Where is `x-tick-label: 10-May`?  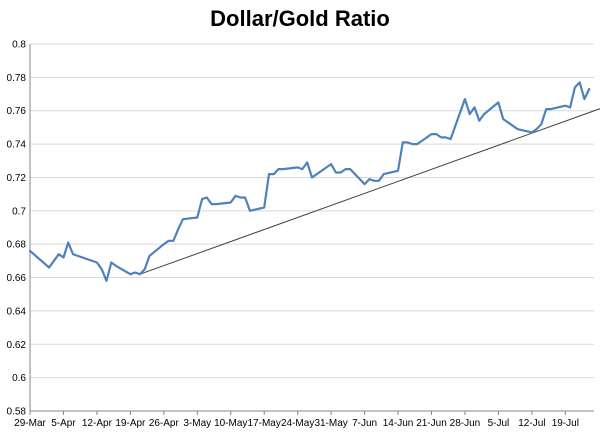 x-tick-label: 10-May is located at coordinates (230, 423).